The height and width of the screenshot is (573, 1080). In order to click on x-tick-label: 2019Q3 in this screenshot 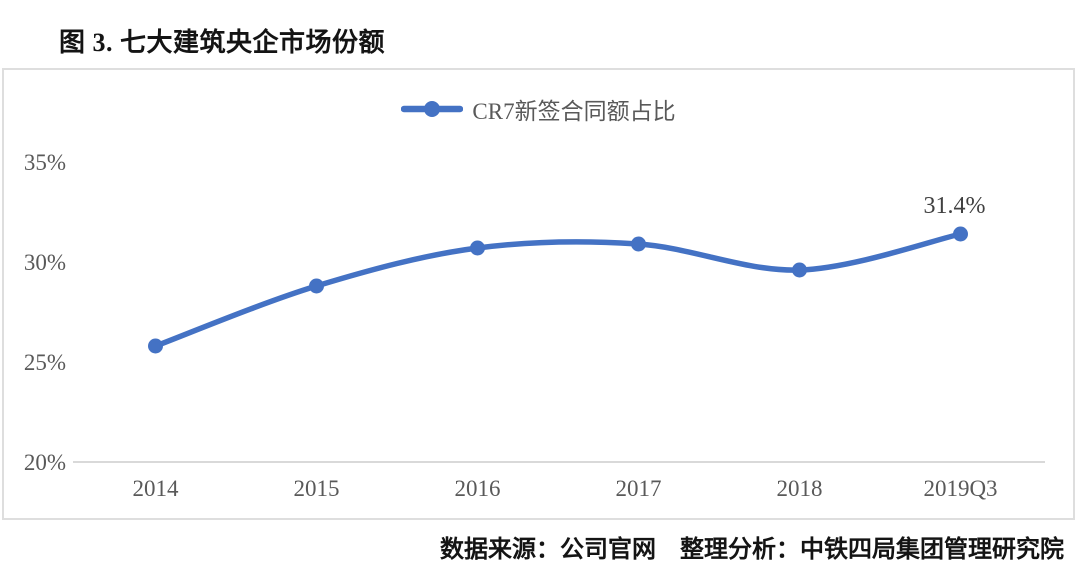, I will do `click(960, 488)`.